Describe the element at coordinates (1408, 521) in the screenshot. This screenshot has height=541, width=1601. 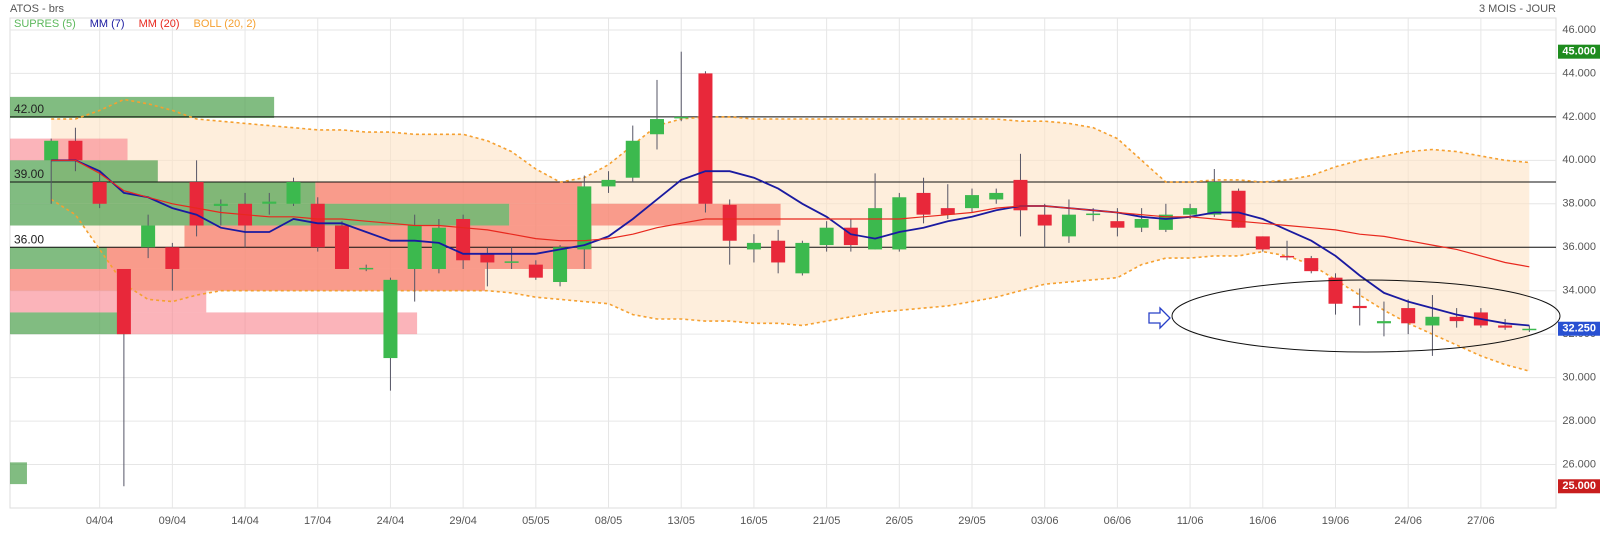
I see `x-tick-label: 24/06` at that location.